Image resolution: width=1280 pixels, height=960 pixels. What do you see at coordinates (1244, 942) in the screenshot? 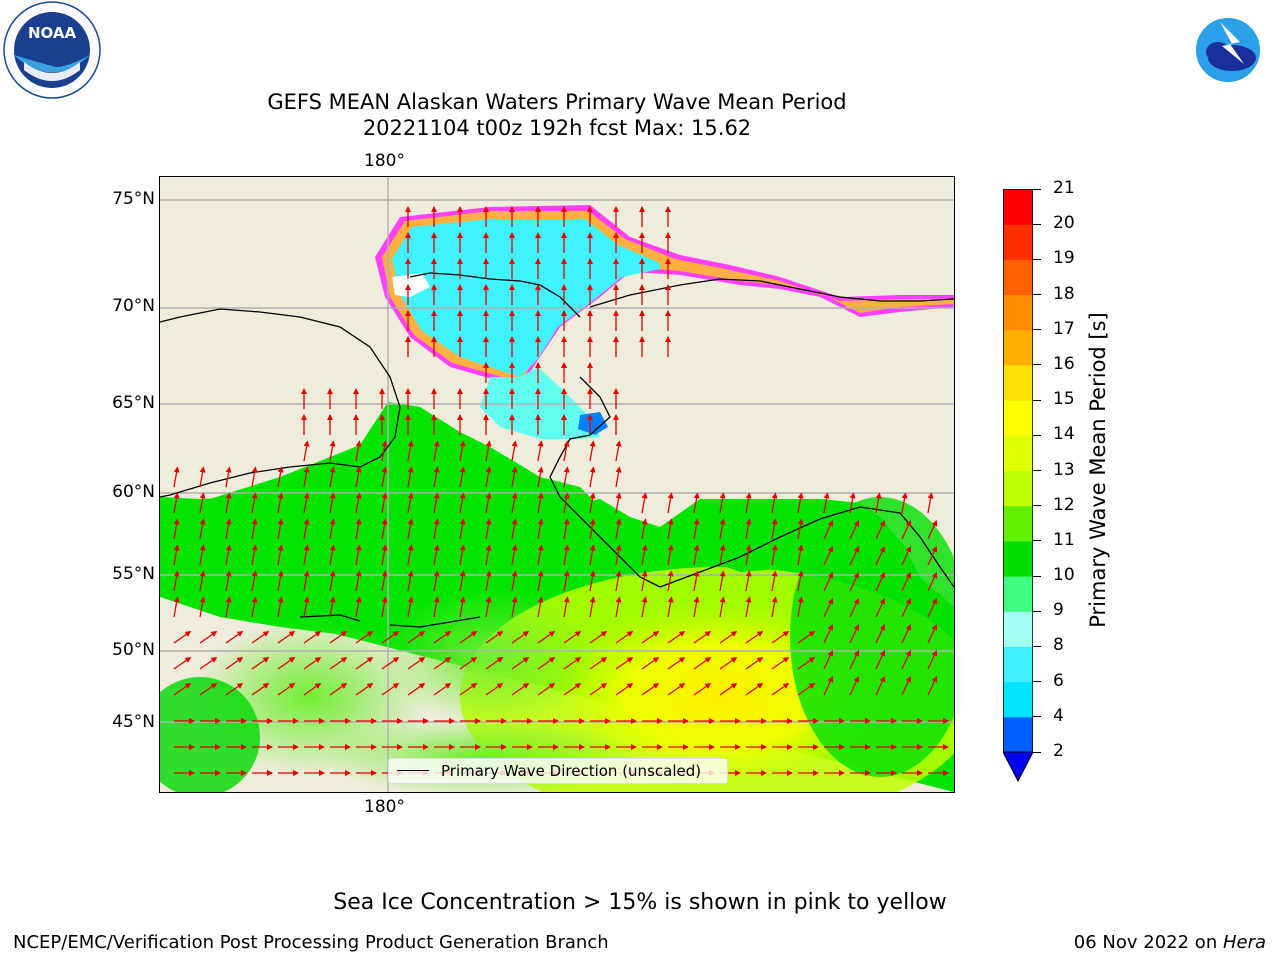
I see `footer-host: Hera` at bounding box center [1244, 942].